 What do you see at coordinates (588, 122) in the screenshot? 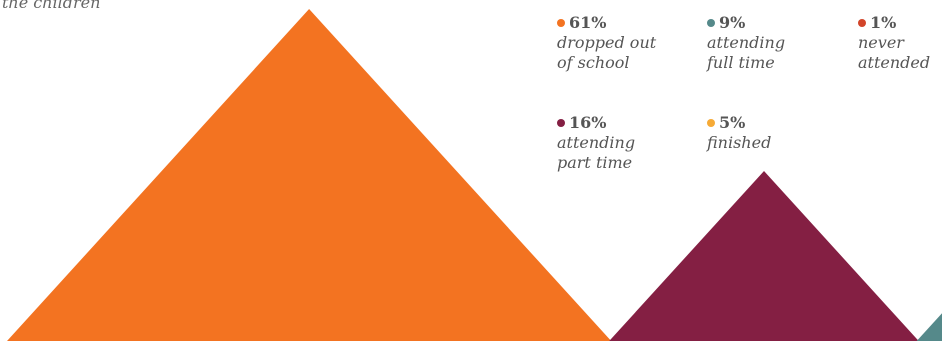
I see `legend-value: 16%` at bounding box center [588, 122].